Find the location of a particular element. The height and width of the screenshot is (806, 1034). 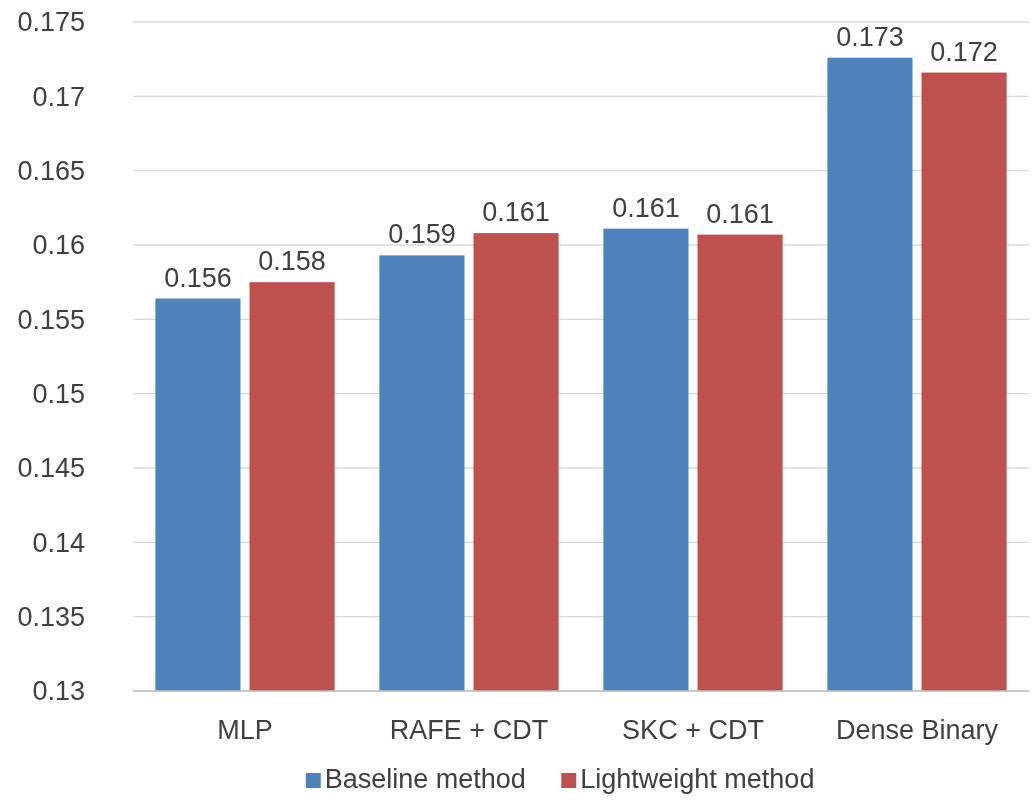

y-tick-label: 0.145 is located at coordinates (51, 468).